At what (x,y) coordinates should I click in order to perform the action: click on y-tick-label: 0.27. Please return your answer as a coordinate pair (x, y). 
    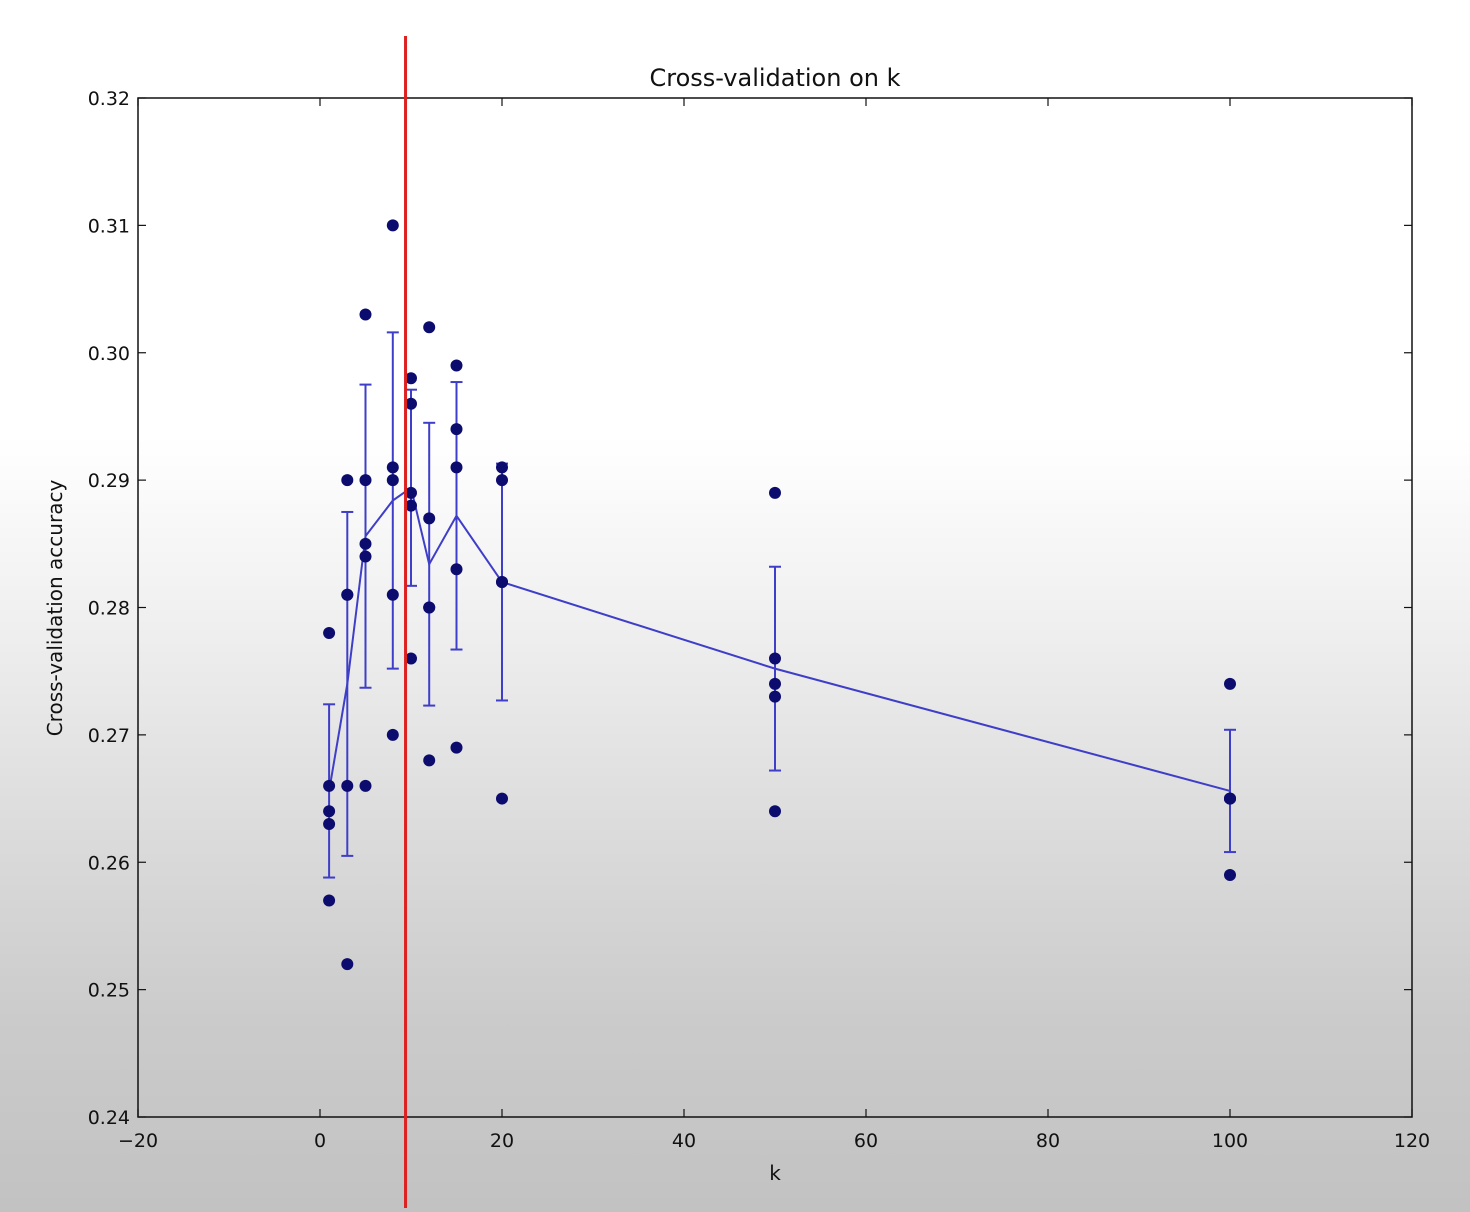
    Looking at the image, I should click on (109, 736).